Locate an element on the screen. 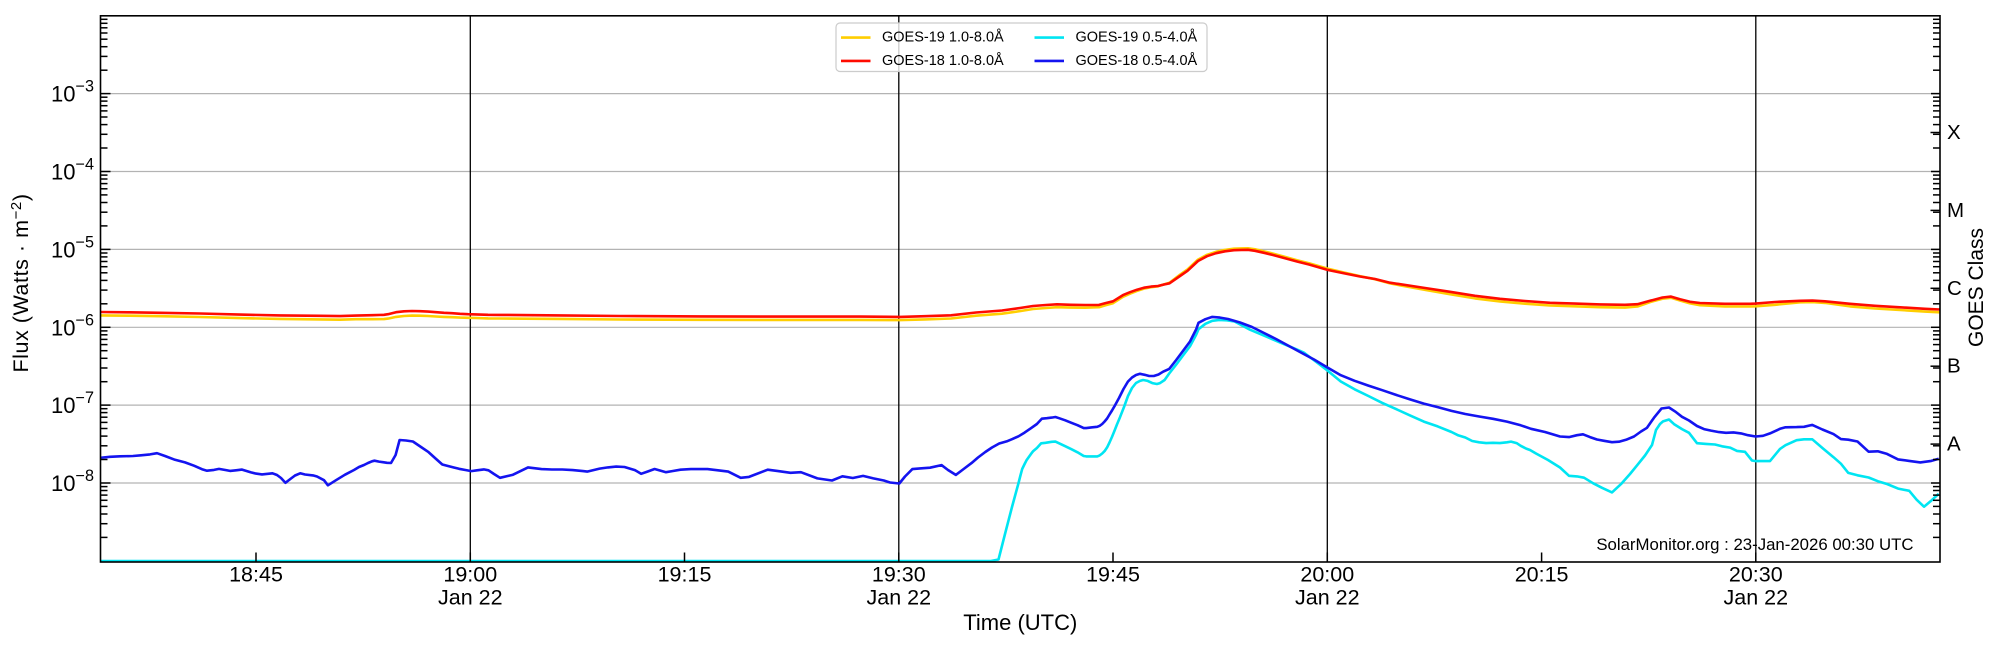 Image resolution: width=2000 pixels, height=650 pixels. svg-text: 18:45 is located at coordinates (256, 575).